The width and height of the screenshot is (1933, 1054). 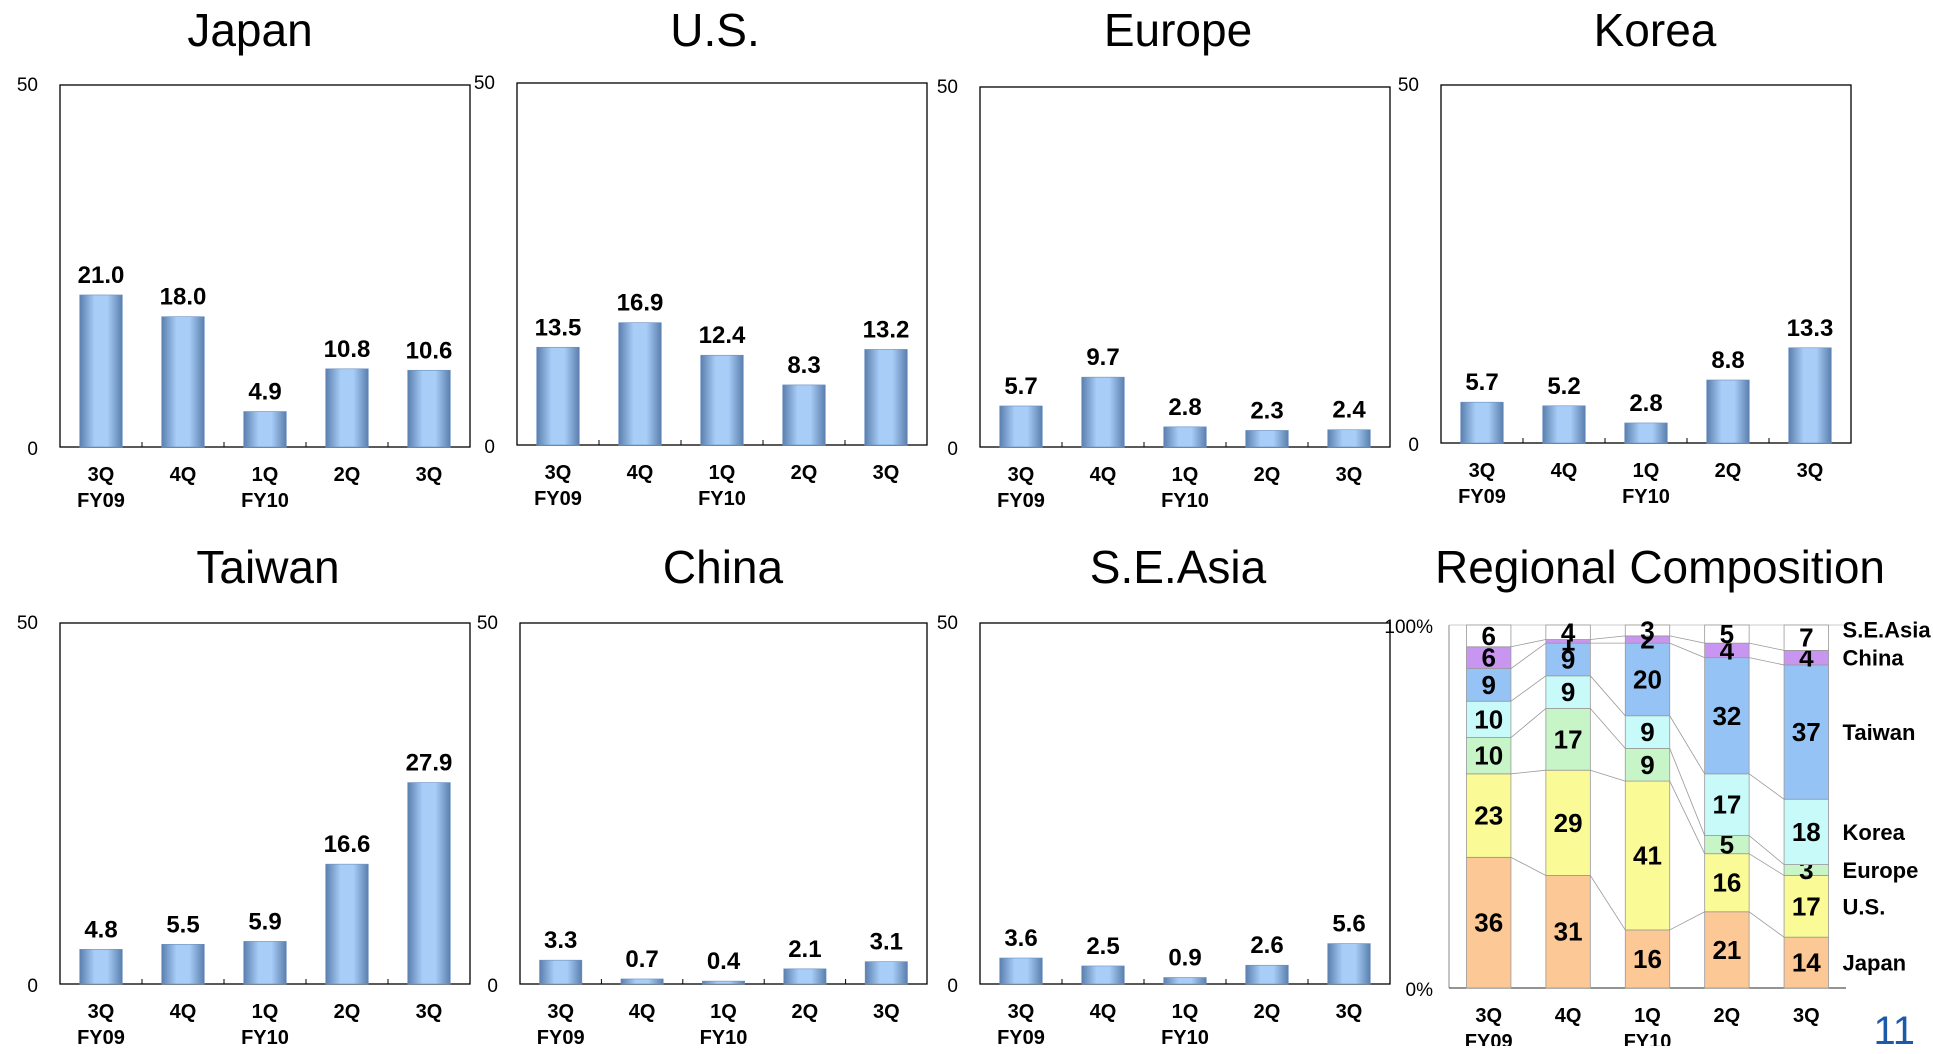 I want to click on value-label: 18.0, so click(x=183, y=297).